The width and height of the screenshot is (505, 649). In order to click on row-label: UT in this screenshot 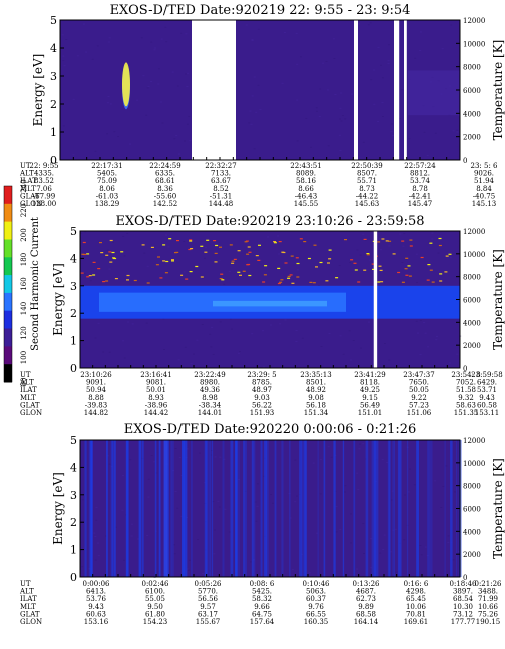, I will do `click(25, 584)`.